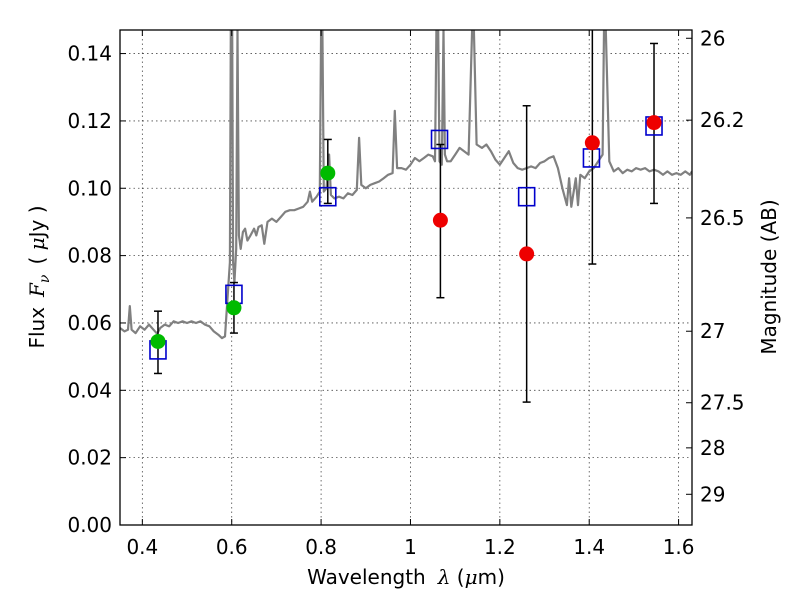 This screenshot has width=800, height=600. Describe the element at coordinates (366, 577) in the screenshot. I see `x-axis-title-text: Wavelength` at that location.